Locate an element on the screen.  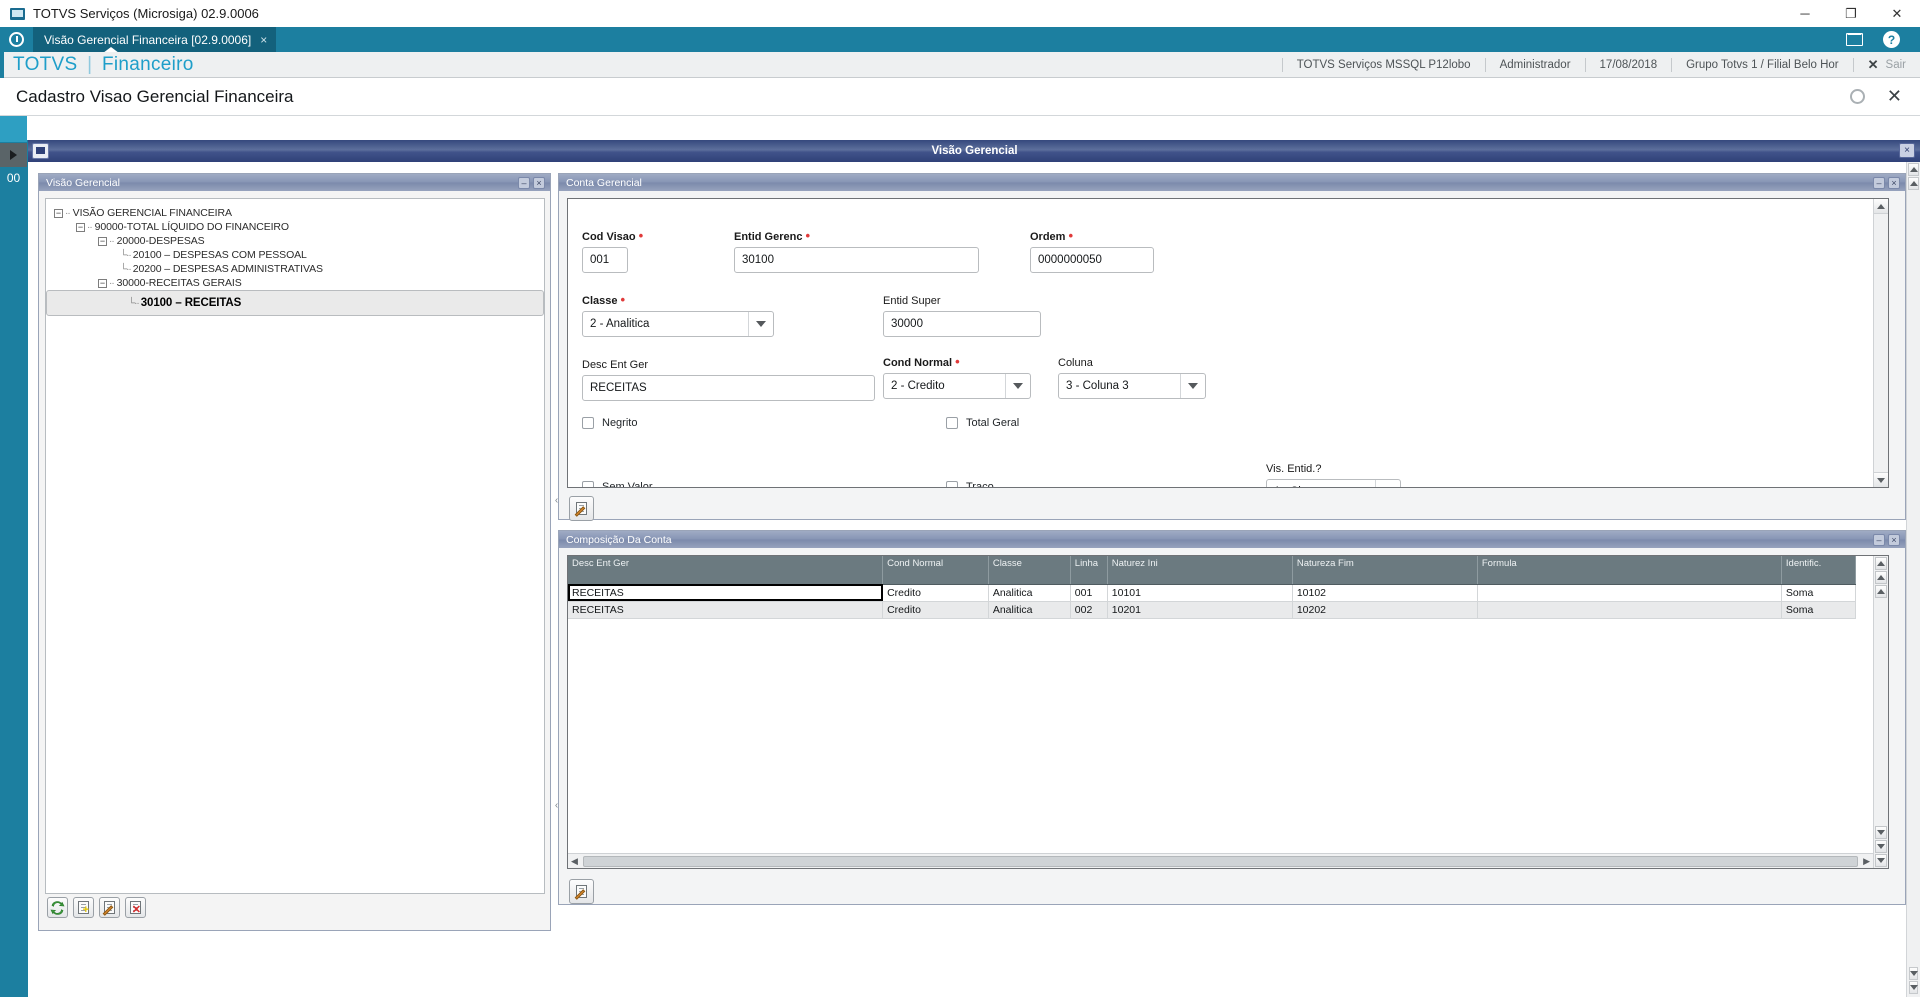
hscroll-right-button: ▶ is located at coordinates (1866, 860).